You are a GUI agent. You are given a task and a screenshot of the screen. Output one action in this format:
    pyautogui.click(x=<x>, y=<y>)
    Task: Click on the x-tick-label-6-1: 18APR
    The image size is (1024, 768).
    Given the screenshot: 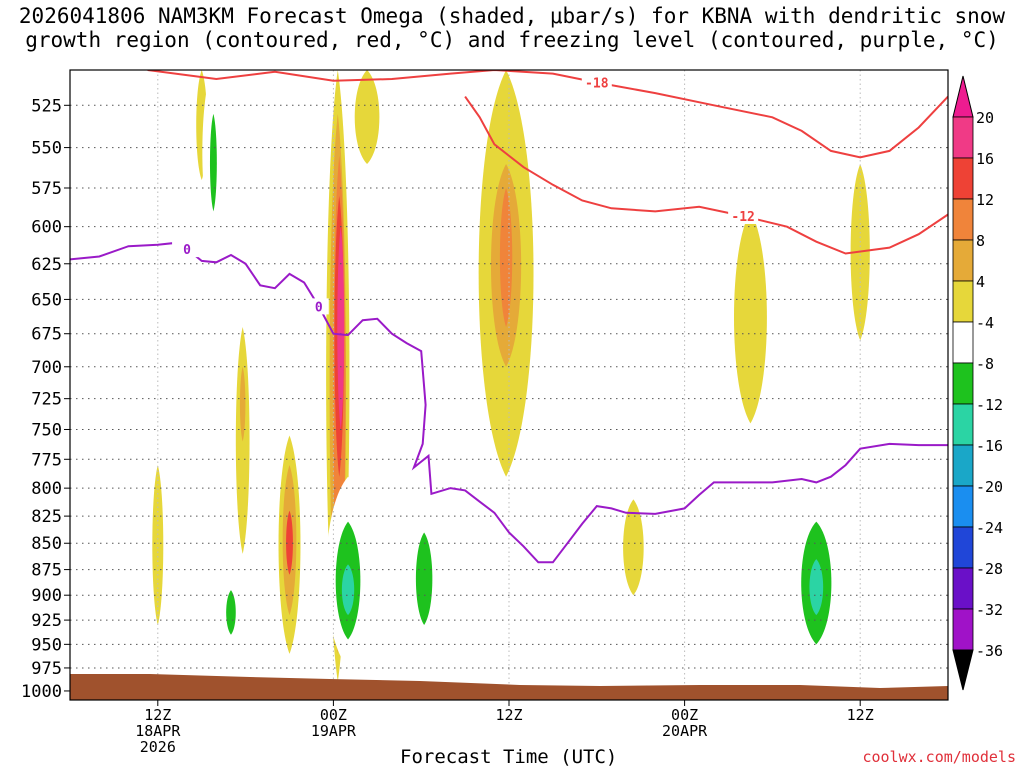 What is the action you would take?
    pyautogui.click(x=158, y=731)
    